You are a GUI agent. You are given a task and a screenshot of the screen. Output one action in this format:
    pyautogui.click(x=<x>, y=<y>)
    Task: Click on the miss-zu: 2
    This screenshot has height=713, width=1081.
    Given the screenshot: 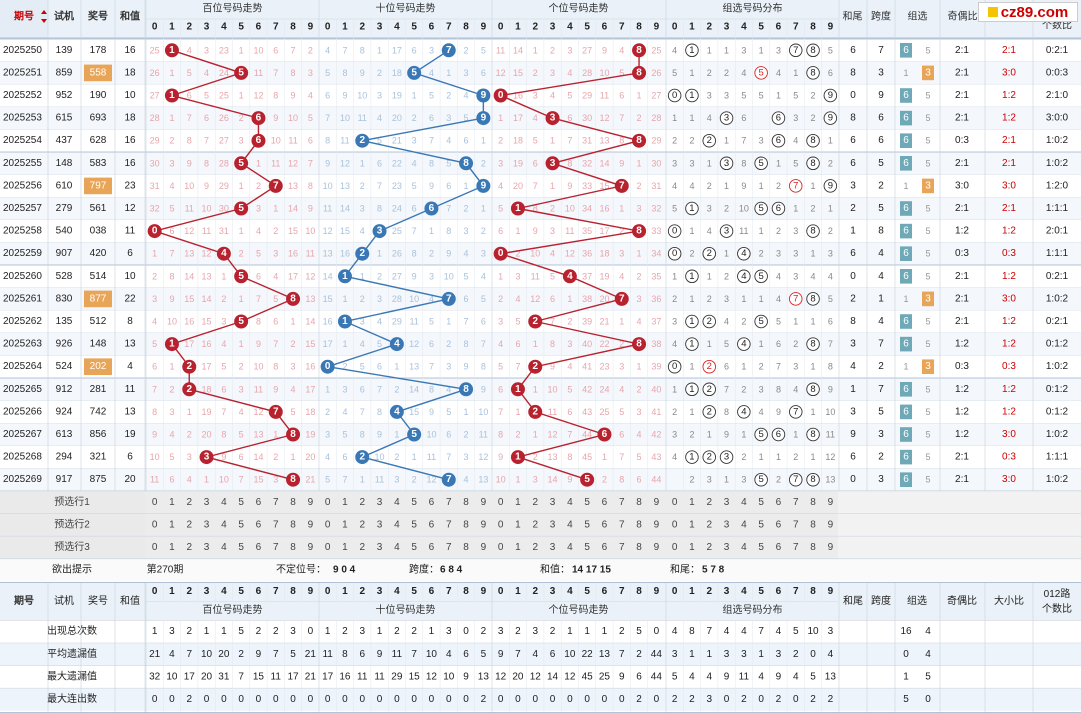 What is the action you would take?
    pyautogui.click(x=691, y=141)
    